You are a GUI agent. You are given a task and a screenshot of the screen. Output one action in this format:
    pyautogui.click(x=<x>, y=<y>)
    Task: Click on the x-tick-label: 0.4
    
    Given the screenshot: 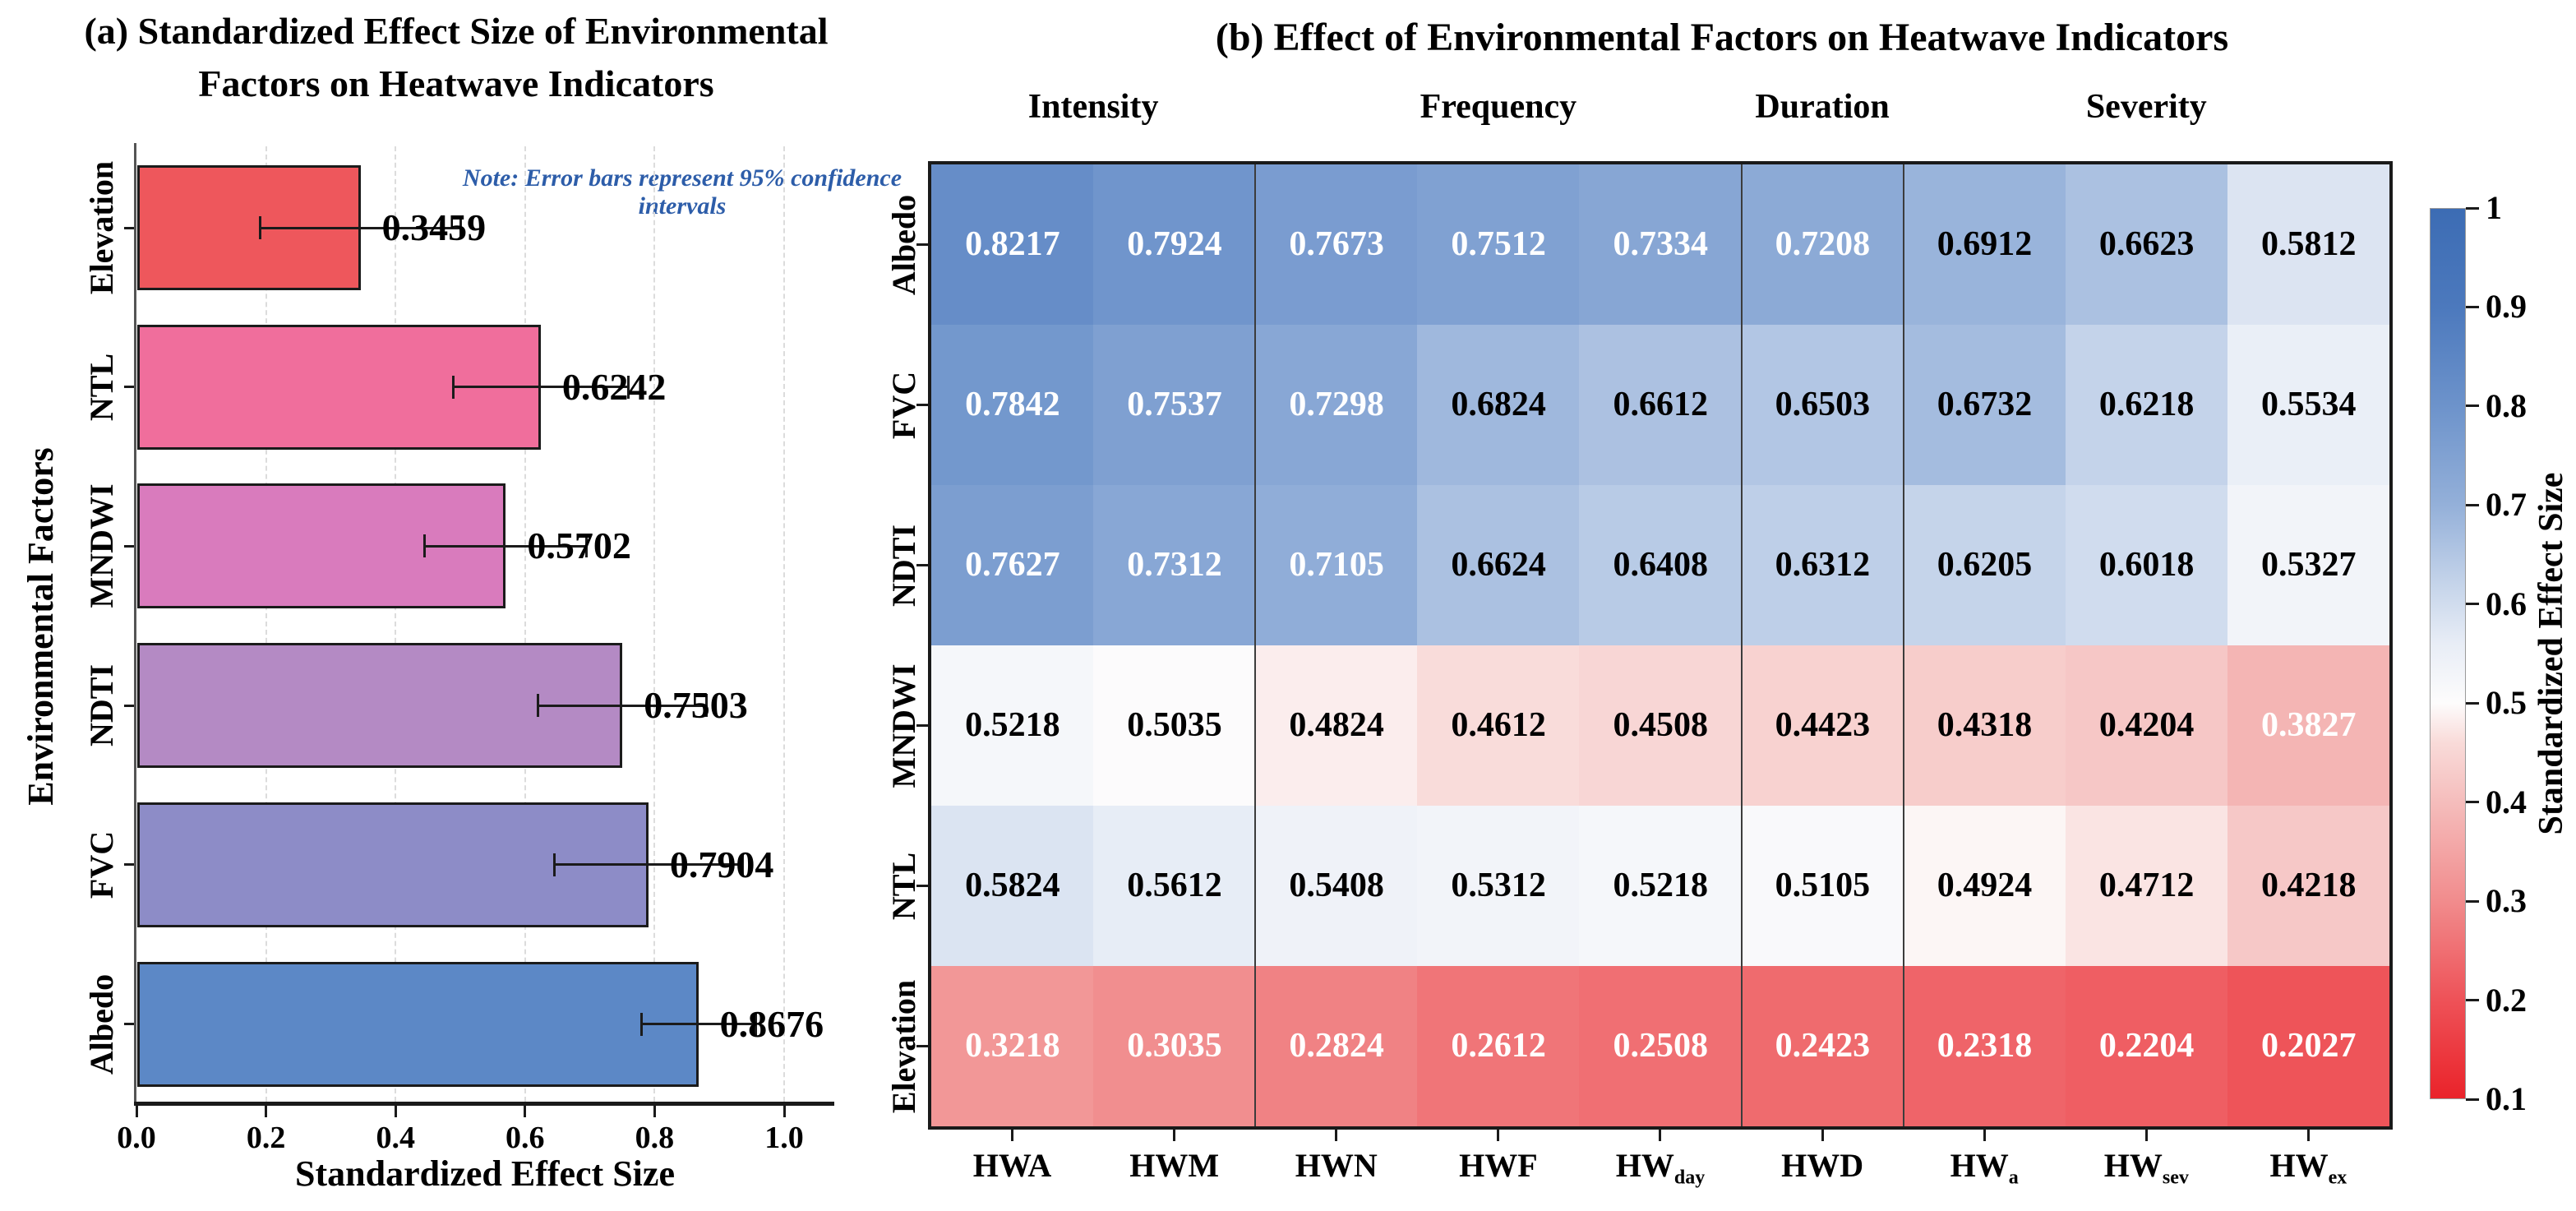 What is the action you would take?
    pyautogui.click(x=395, y=1138)
    